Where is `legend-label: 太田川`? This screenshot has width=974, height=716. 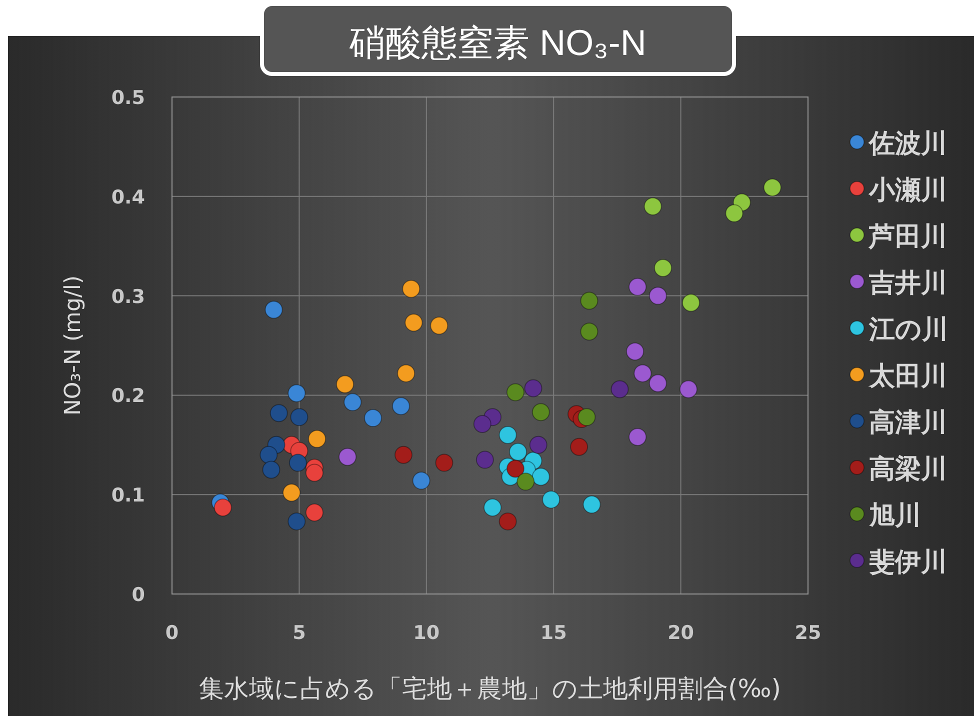 legend-label: 太田川 is located at coordinates (907, 377).